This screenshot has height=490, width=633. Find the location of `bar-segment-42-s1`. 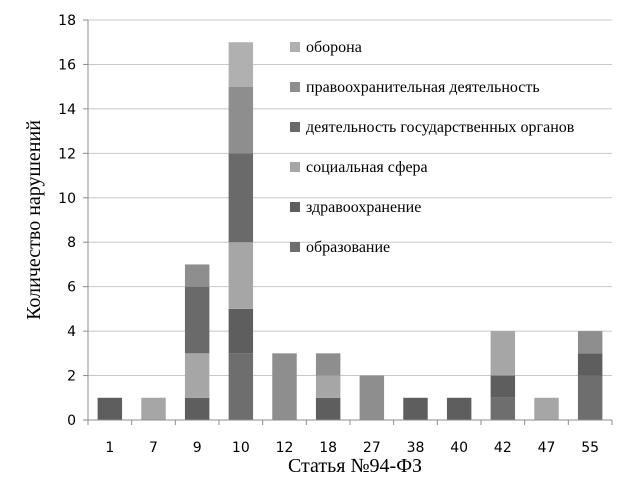

bar-segment-42-s1 is located at coordinates (503, 386).